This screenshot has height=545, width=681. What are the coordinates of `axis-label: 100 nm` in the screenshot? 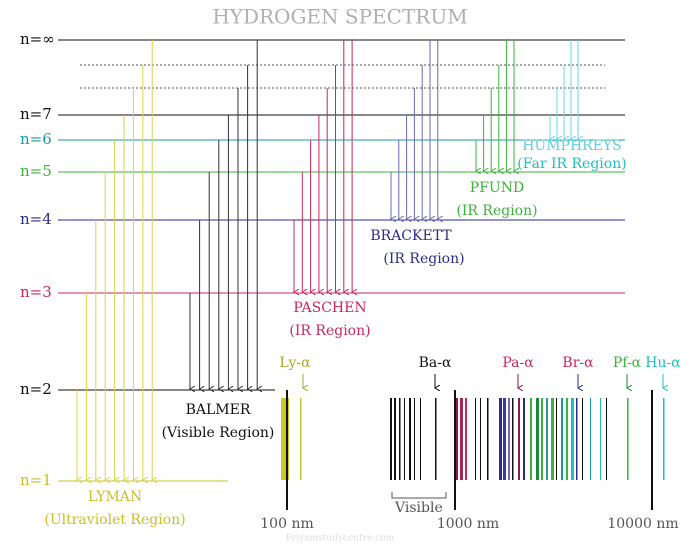 It's located at (286, 524).